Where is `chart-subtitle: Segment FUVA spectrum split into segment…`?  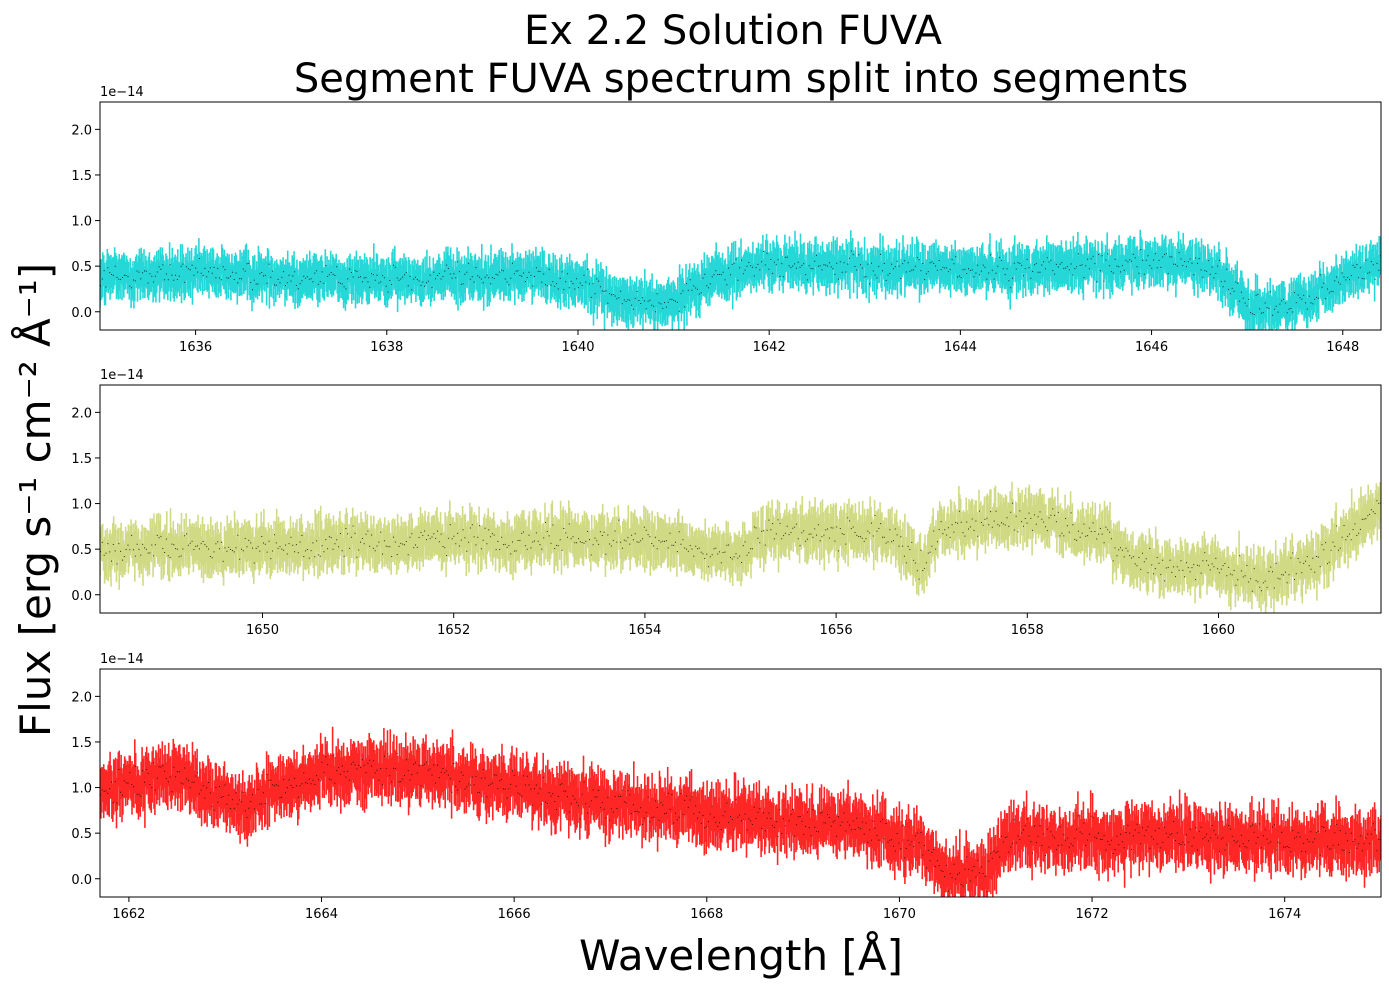 chart-subtitle: Segment FUVA spectrum split into segment… is located at coordinates (741, 79).